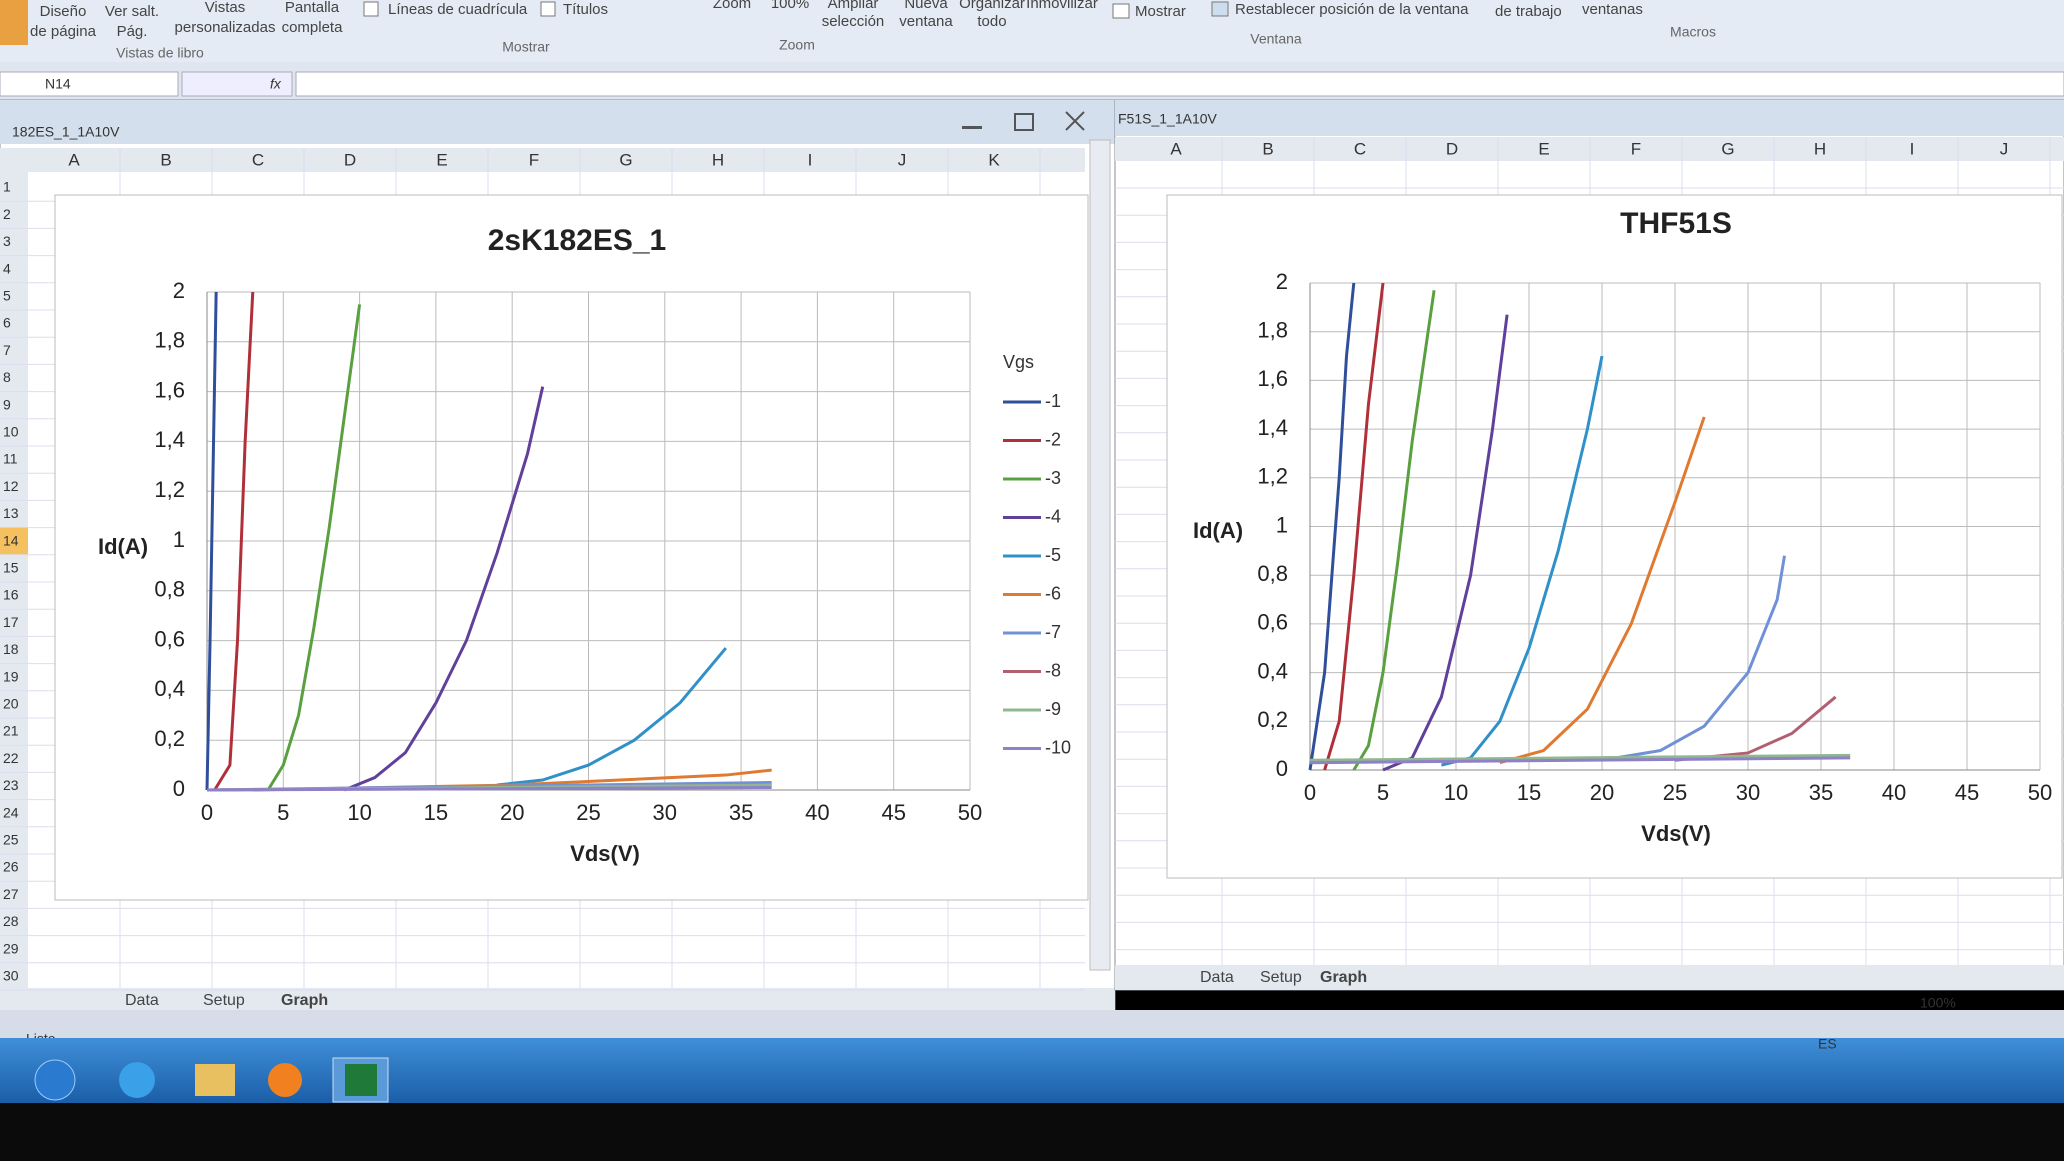 This screenshot has height=1161, width=2064. Describe the element at coordinates (926, 21) in the screenshot. I see `ribbon-item: ventana` at that location.